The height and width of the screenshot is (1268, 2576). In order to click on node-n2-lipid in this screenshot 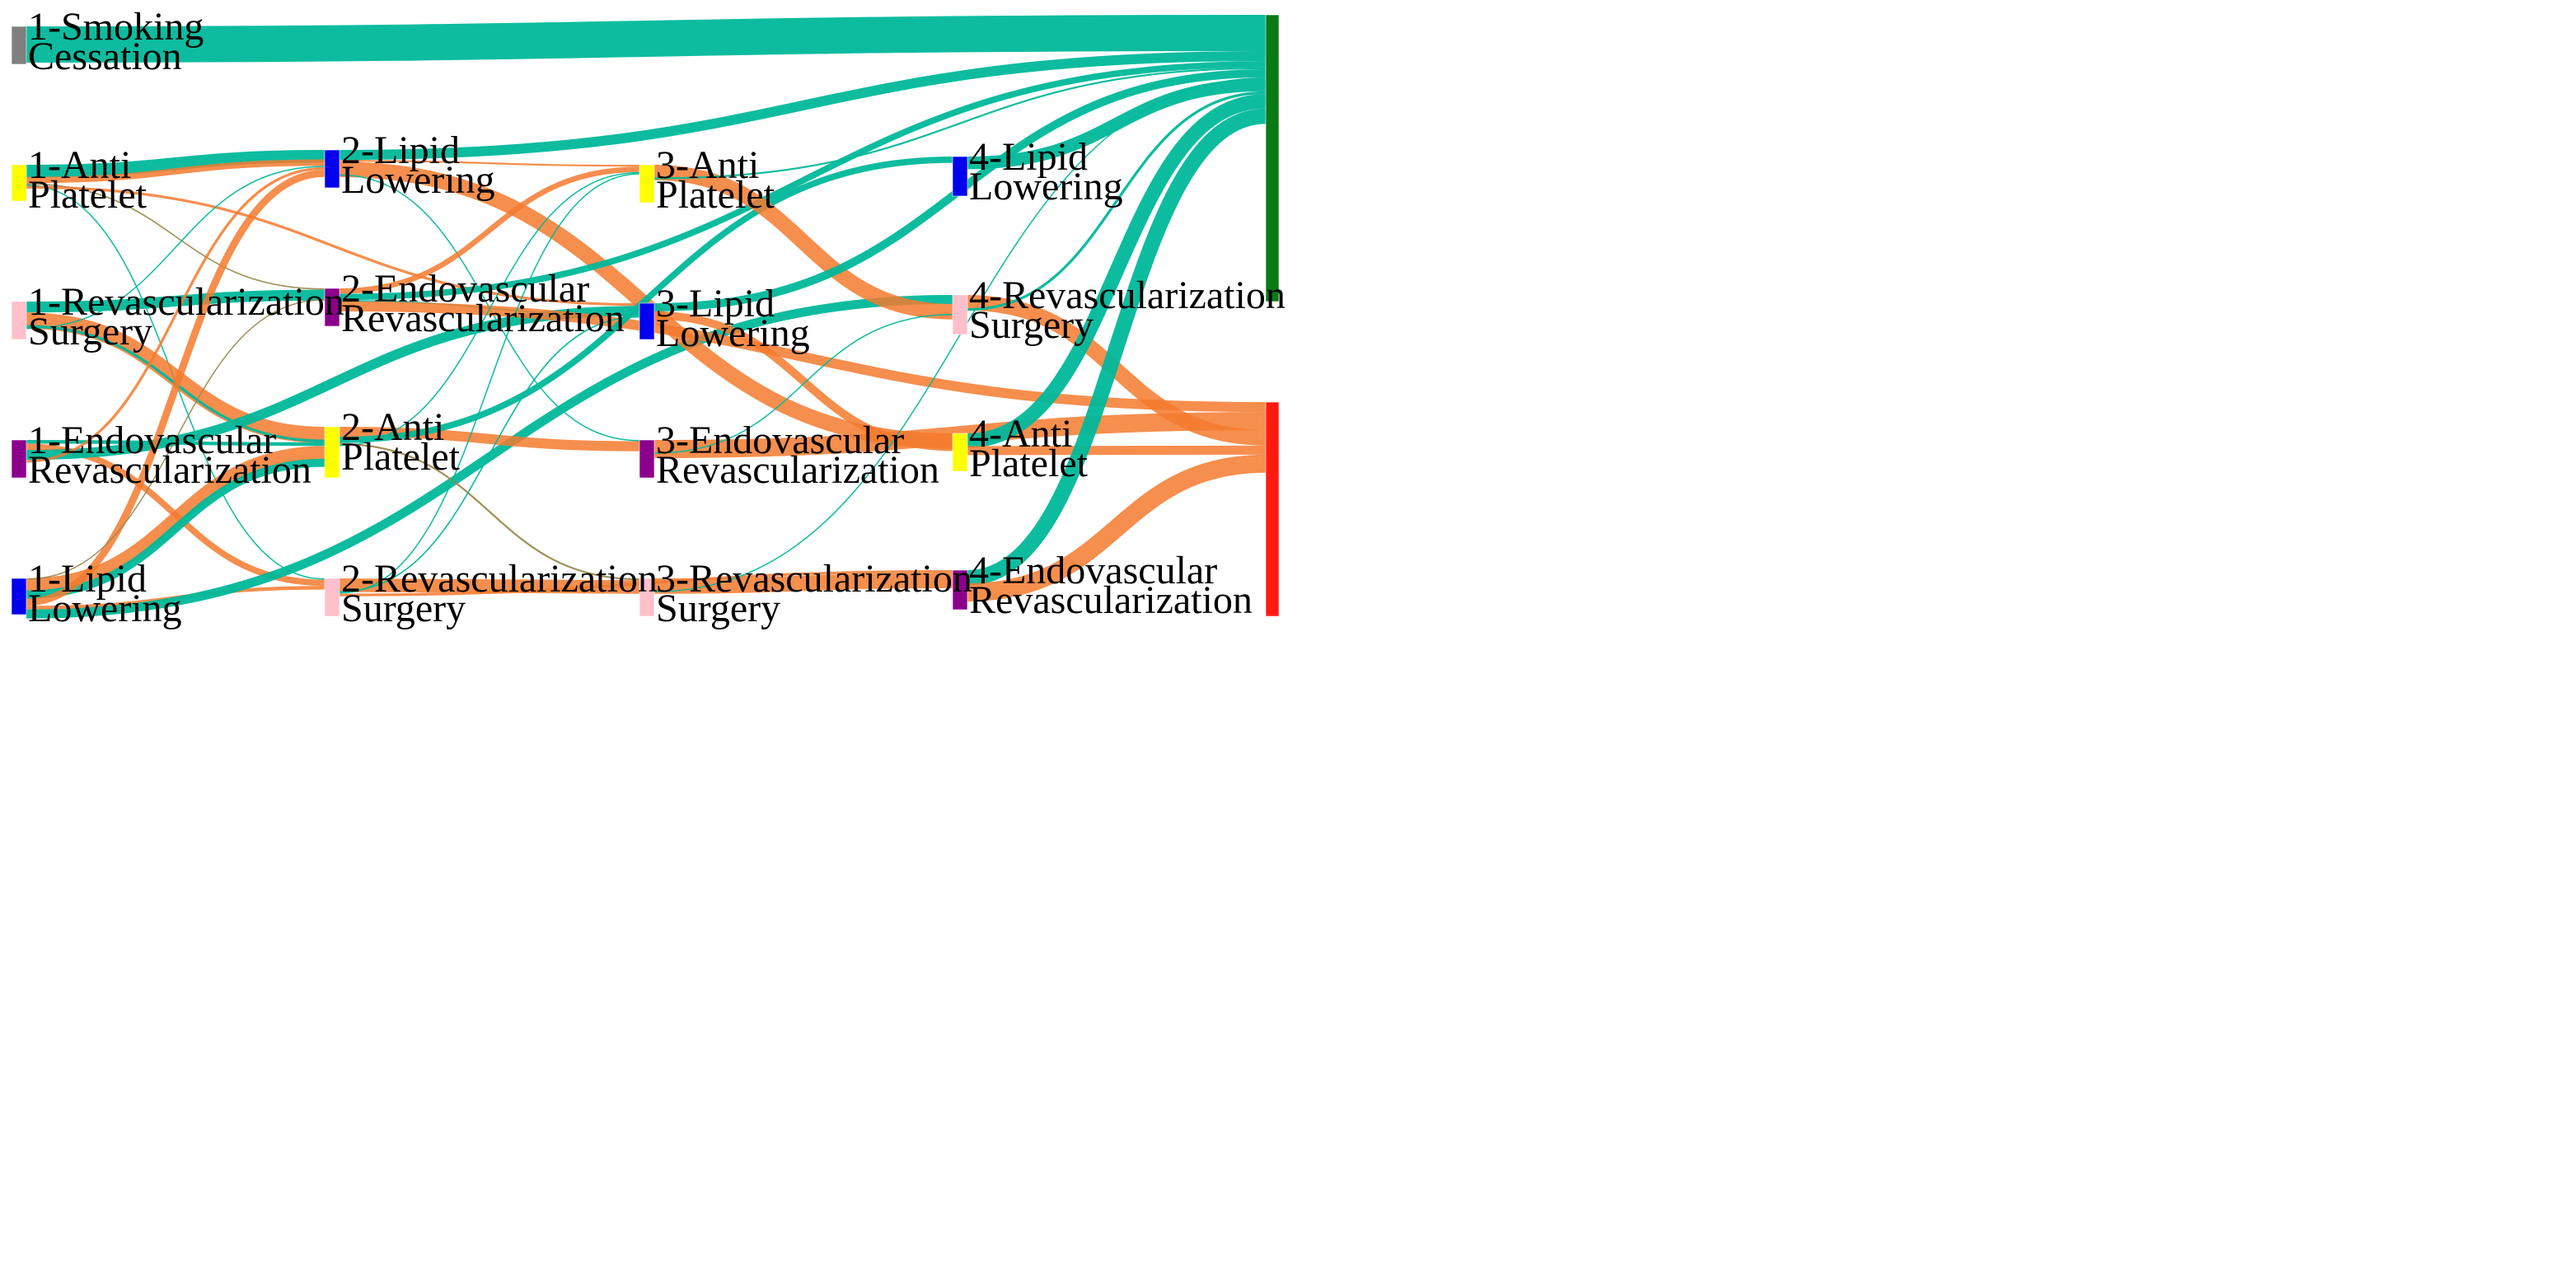, I will do `click(332, 169)`.